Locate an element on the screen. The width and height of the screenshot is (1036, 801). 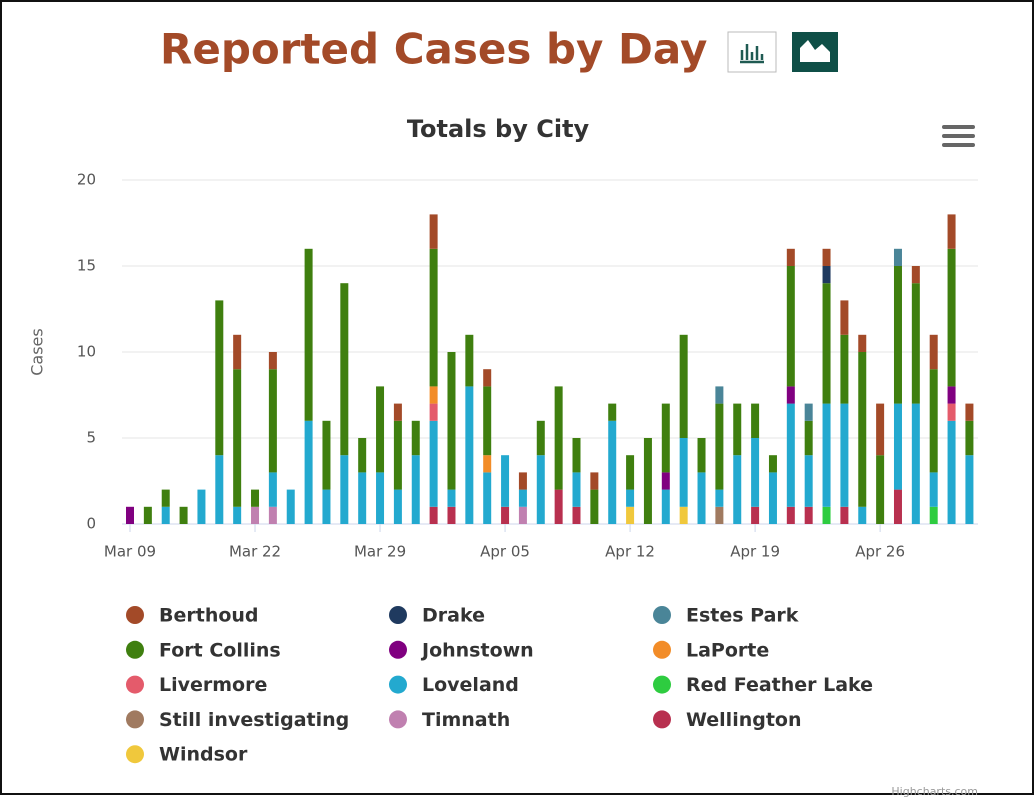
legend-label: Loveland is located at coordinates (470, 685).